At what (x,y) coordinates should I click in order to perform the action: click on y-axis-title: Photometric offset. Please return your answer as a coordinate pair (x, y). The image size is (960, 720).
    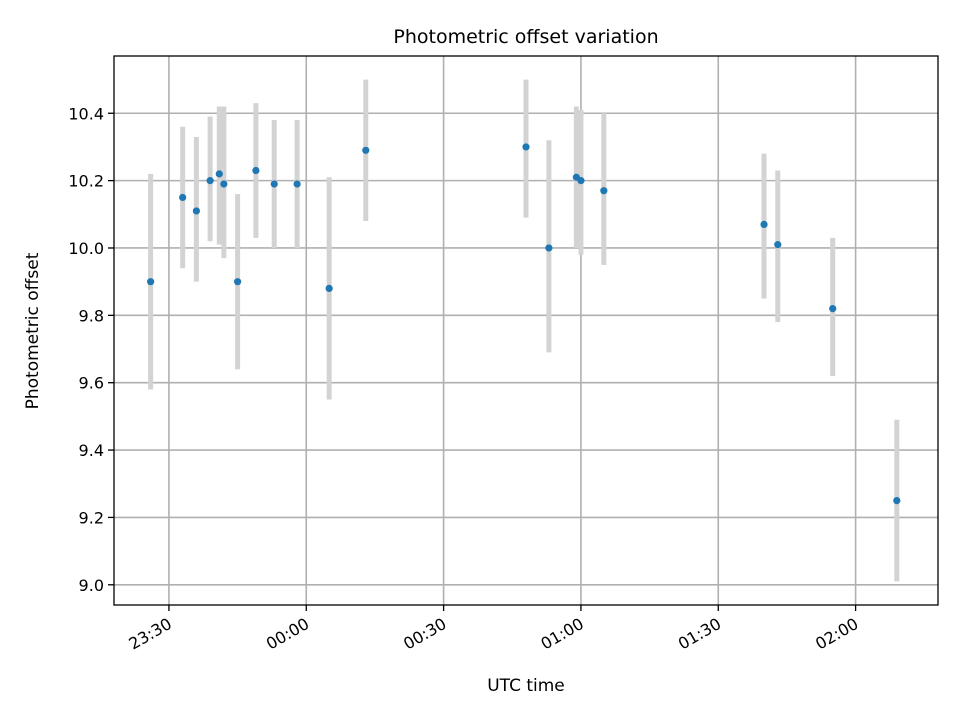
    Looking at the image, I should click on (33, 330).